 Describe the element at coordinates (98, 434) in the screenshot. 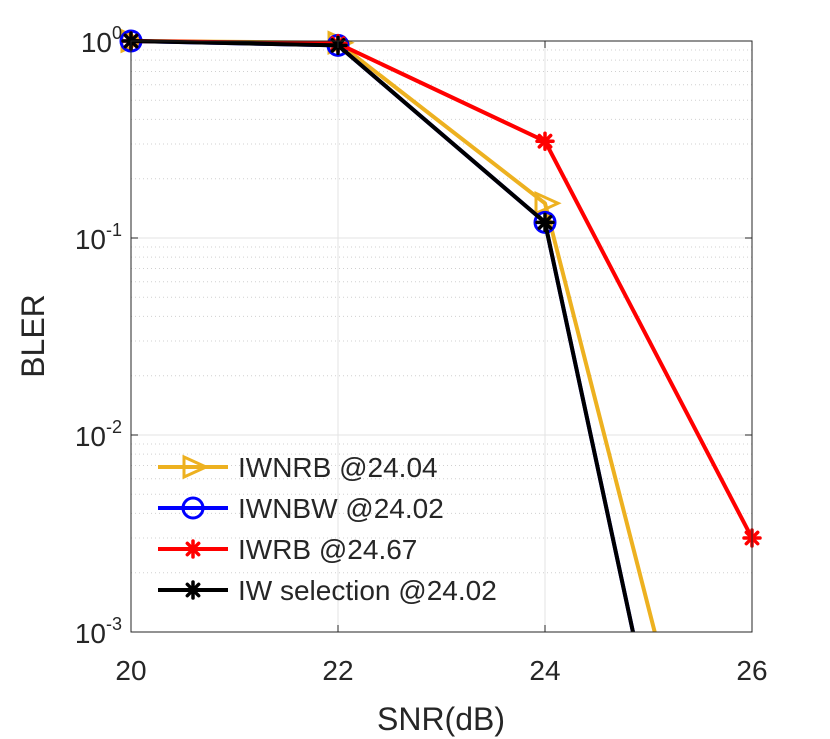

I see `y-tick-label: 10⁻²` at that location.